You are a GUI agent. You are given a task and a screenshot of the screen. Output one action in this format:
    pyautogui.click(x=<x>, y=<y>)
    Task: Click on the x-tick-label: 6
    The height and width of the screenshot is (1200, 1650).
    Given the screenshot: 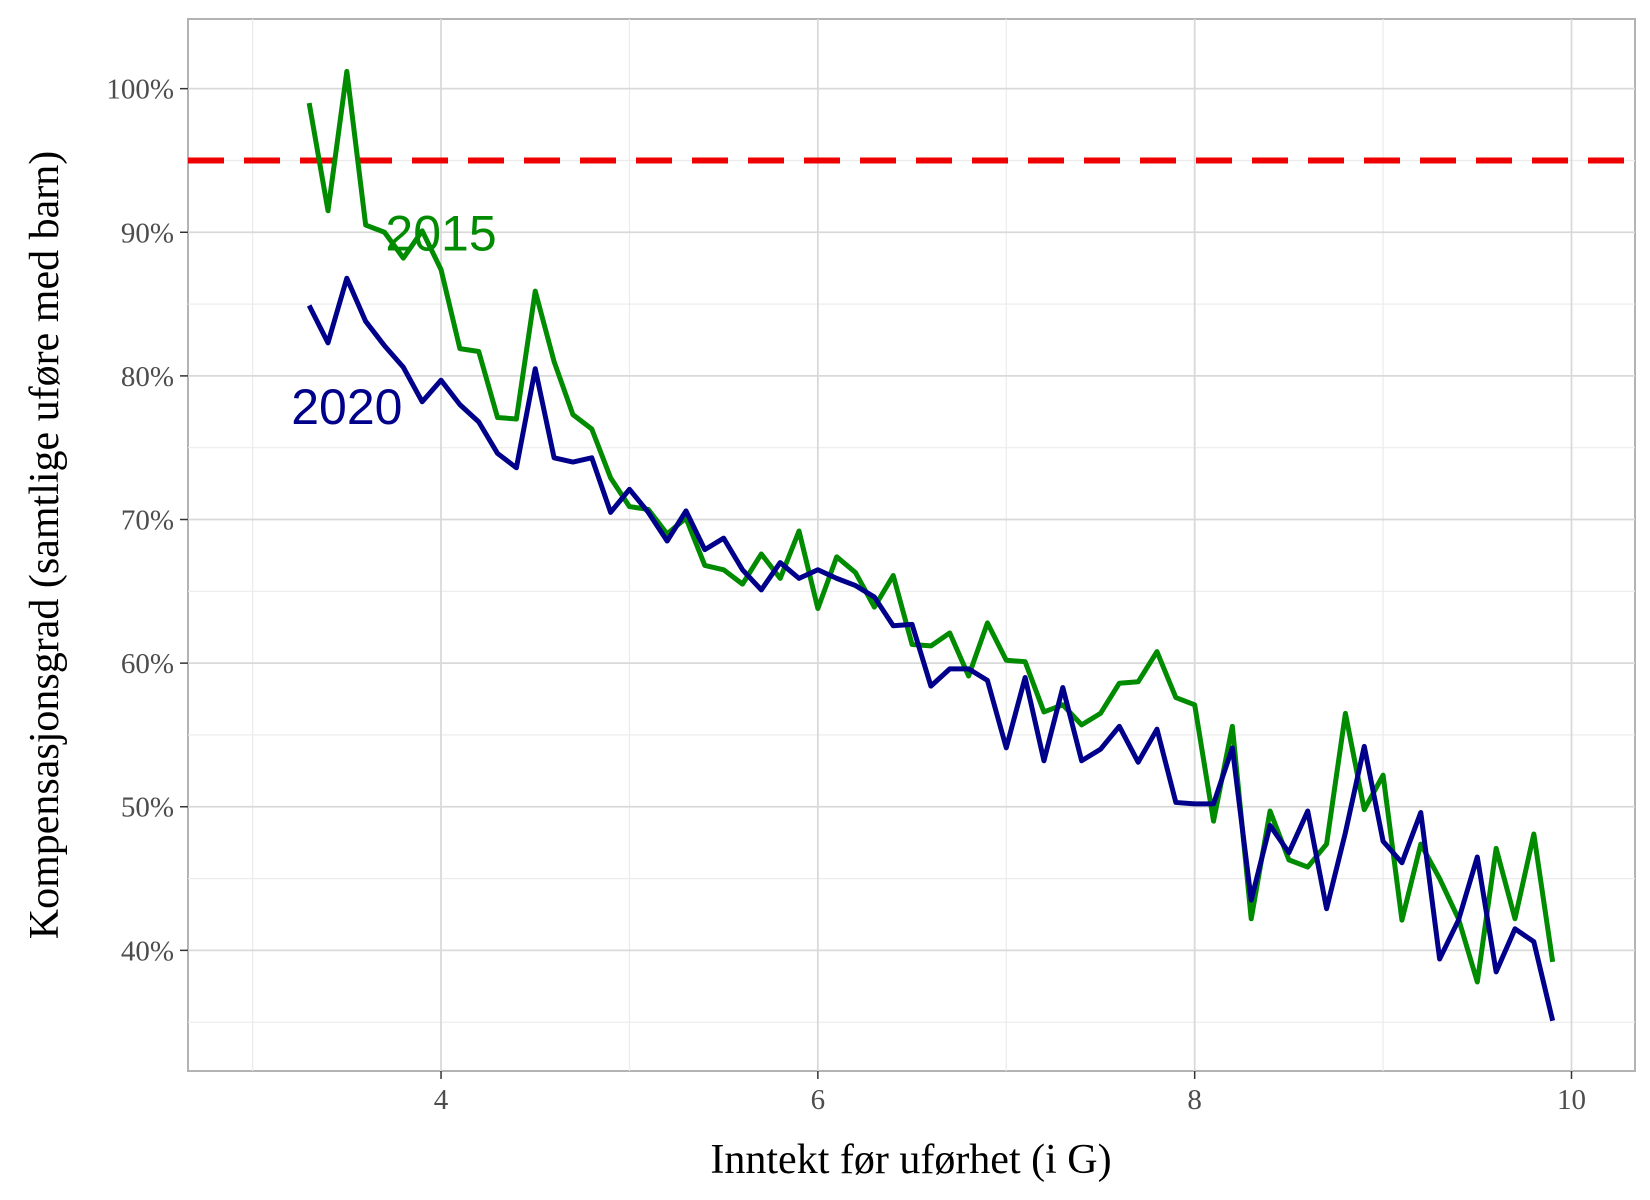 What is the action you would take?
    pyautogui.click(x=818, y=1100)
    